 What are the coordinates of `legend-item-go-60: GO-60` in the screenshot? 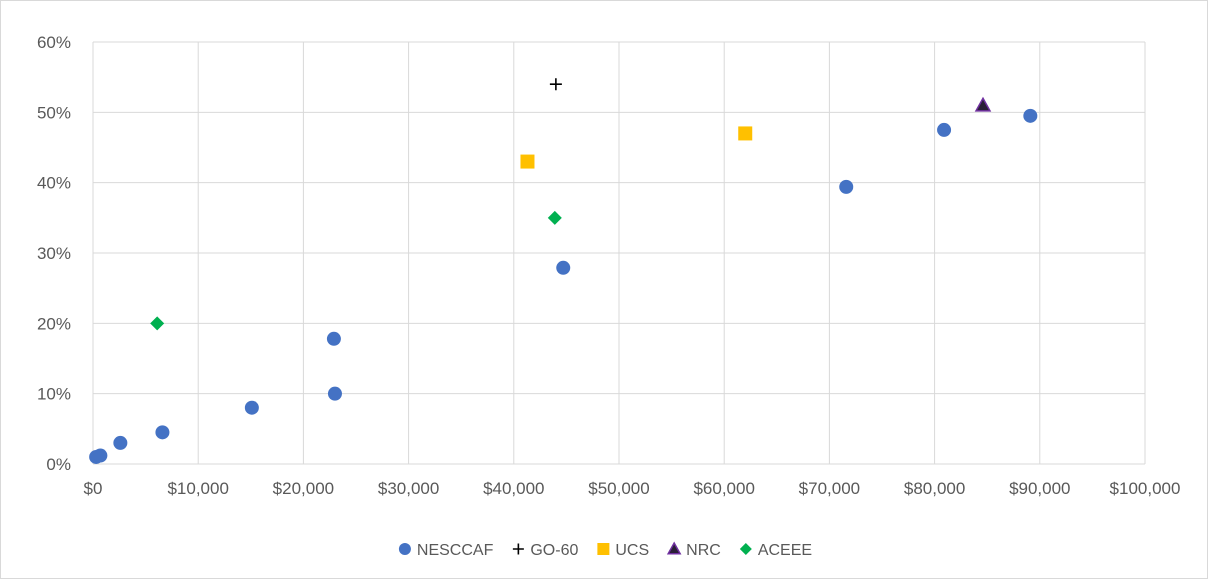 It's located at (545, 550).